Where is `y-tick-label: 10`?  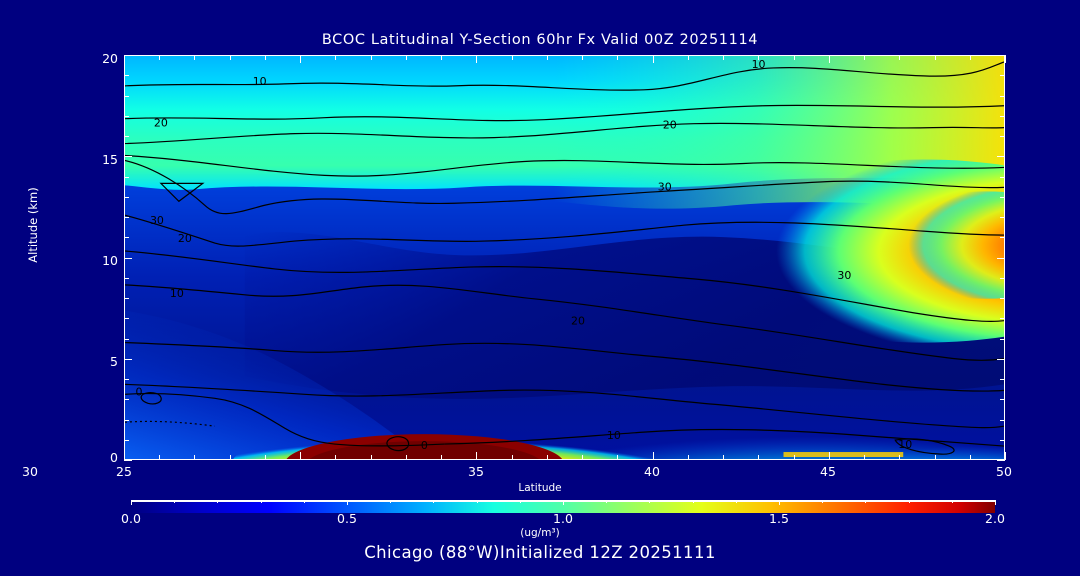 y-tick-label: 10 is located at coordinates (110, 260).